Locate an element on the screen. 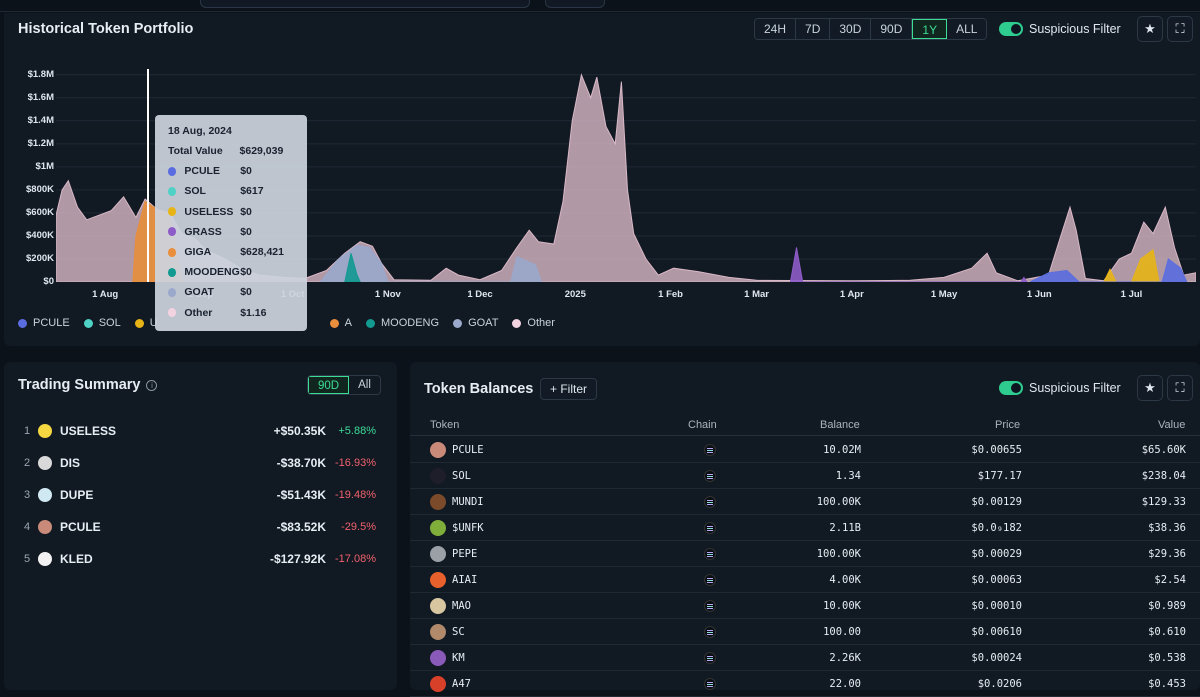 The image size is (1200, 697). trading-row: 4 PCULE -$83.52K -29.5% is located at coordinates (200, 527).